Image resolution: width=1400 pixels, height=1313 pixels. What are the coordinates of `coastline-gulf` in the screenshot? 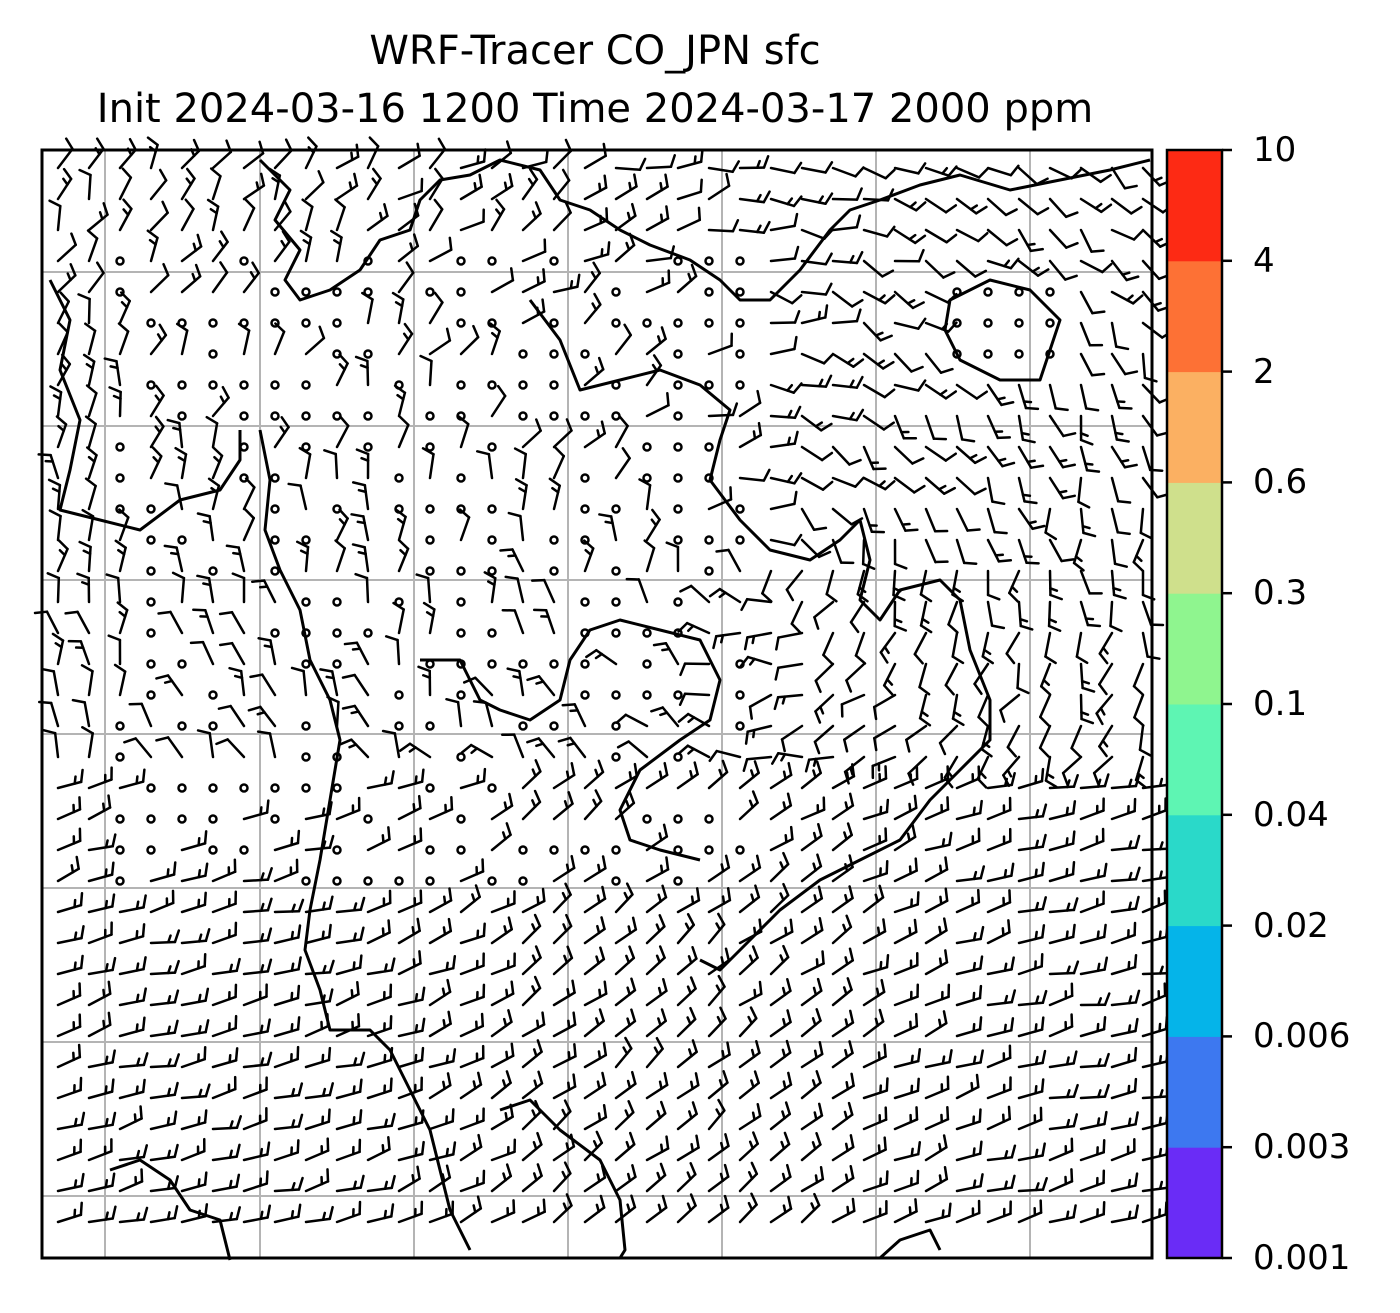 It's located at (571, 740).